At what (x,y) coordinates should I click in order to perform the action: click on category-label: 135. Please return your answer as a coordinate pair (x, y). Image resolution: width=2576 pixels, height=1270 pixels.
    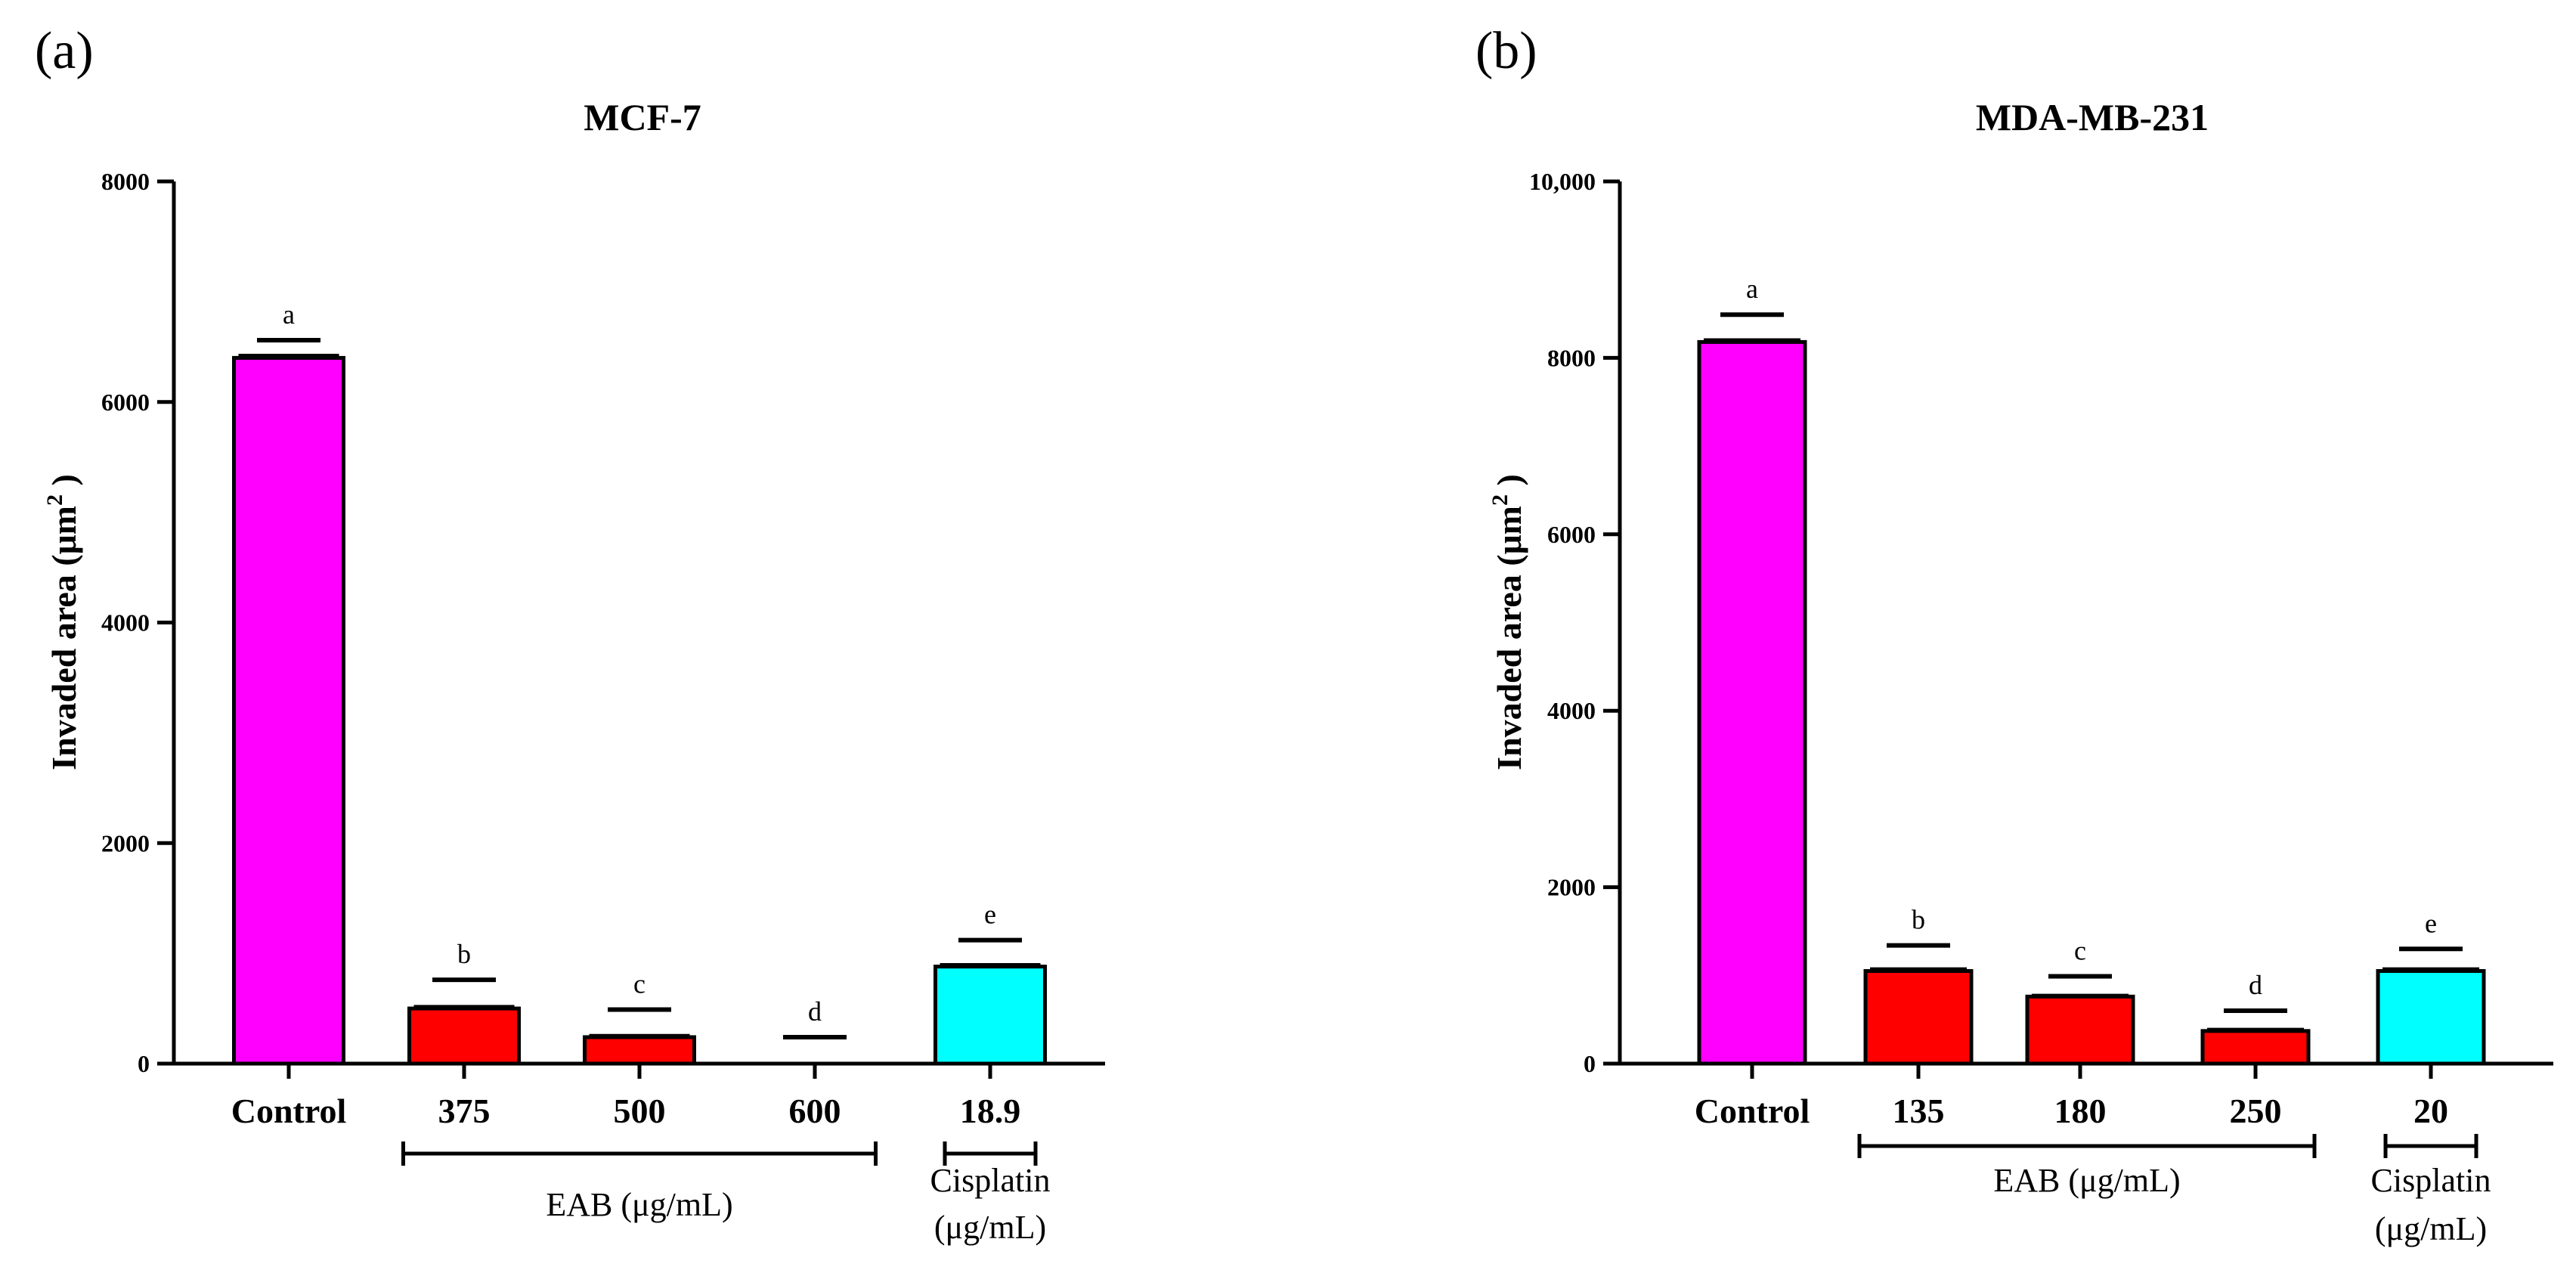
    Looking at the image, I should click on (1919, 1111).